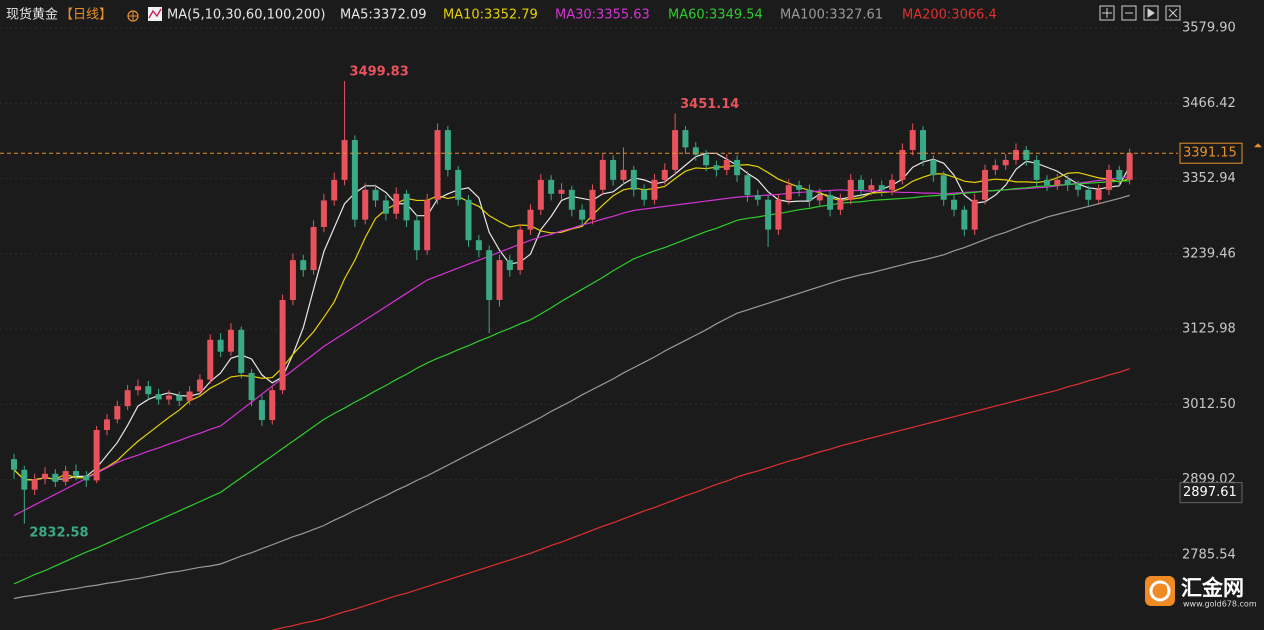 This screenshot has width=1264, height=630. What do you see at coordinates (133, 16) in the screenshot?
I see `add-icon` at bounding box center [133, 16].